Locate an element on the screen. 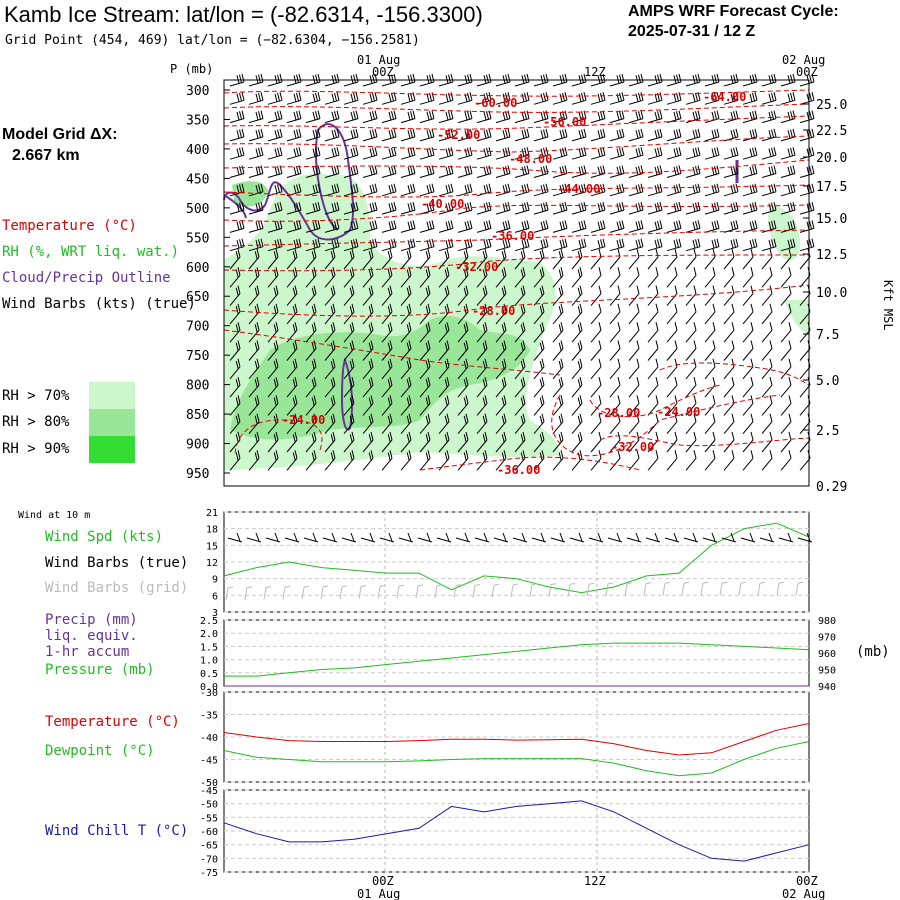  temperature-tick-label: -50 is located at coordinates (209, 783).